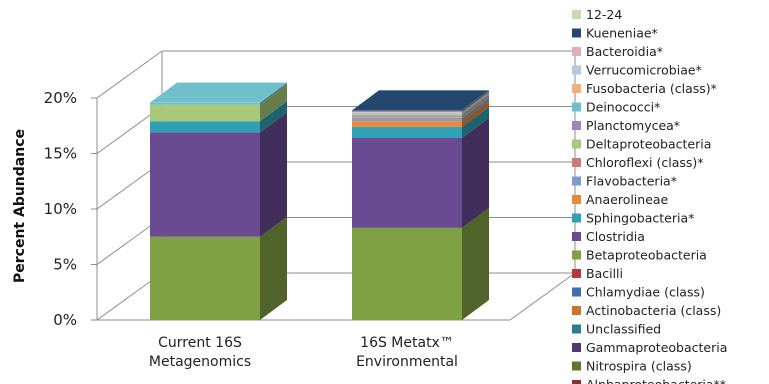 The width and height of the screenshot is (769, 384). Describe the element at coordinates (644, 70) in the screenshot. I see `legend-label: Verrucomicrobiae*` at that location.